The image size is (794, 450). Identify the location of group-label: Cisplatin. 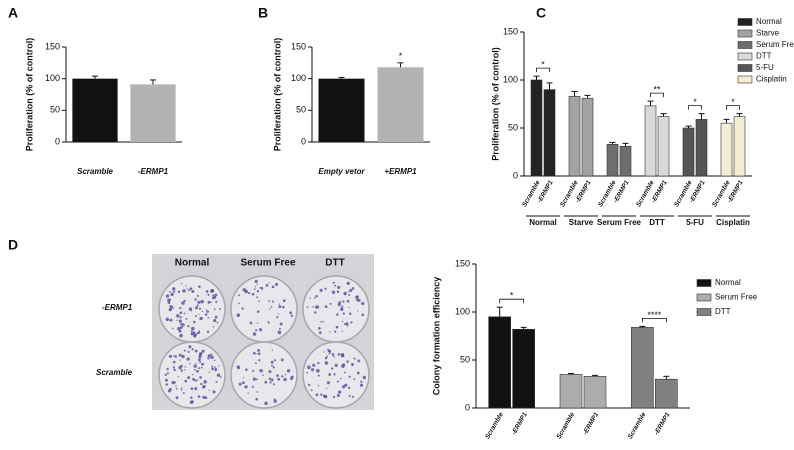
(733, 222).